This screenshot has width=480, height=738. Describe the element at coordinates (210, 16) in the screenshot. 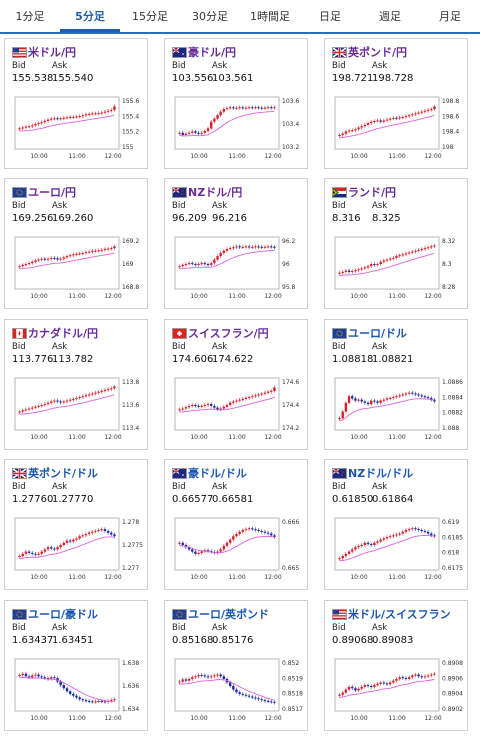

I see `tab-3: 30分足` at that location.